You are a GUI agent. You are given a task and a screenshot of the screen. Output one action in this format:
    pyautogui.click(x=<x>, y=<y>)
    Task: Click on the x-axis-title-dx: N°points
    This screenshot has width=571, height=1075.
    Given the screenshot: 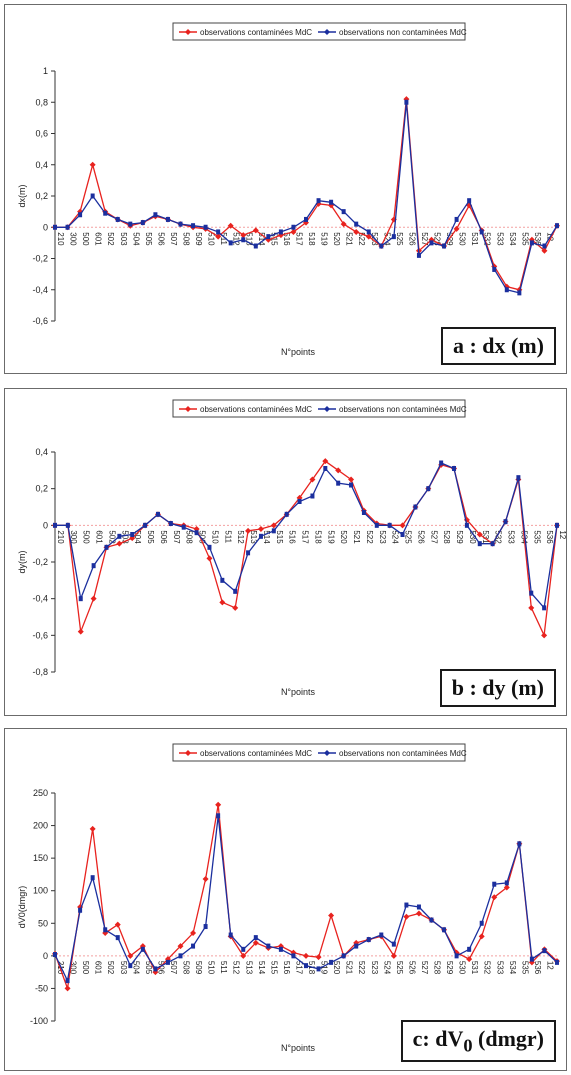 What is the action you would take?
    pyautogui.click(x=298, y=352)
    